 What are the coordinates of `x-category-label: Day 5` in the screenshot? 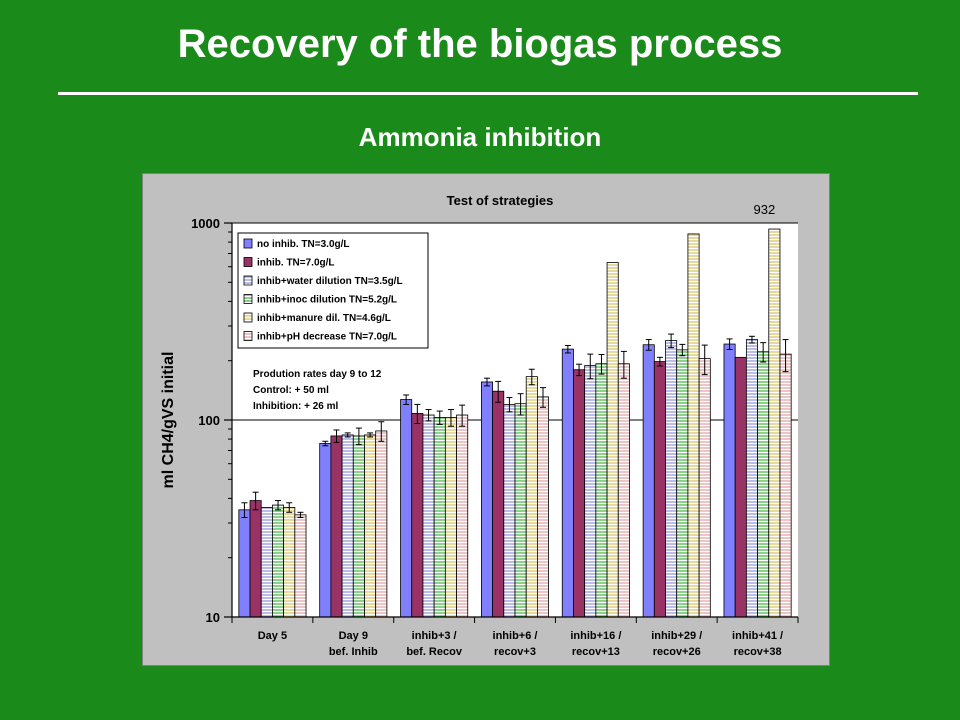 It's located at (272, 636).